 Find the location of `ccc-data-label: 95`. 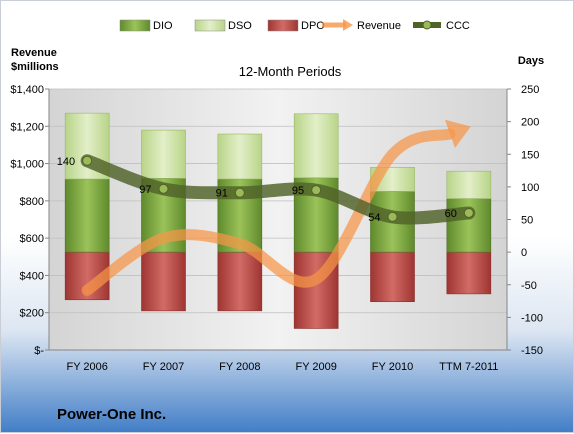

ccc-data-label: 95 is located at coordinates (298, 191).